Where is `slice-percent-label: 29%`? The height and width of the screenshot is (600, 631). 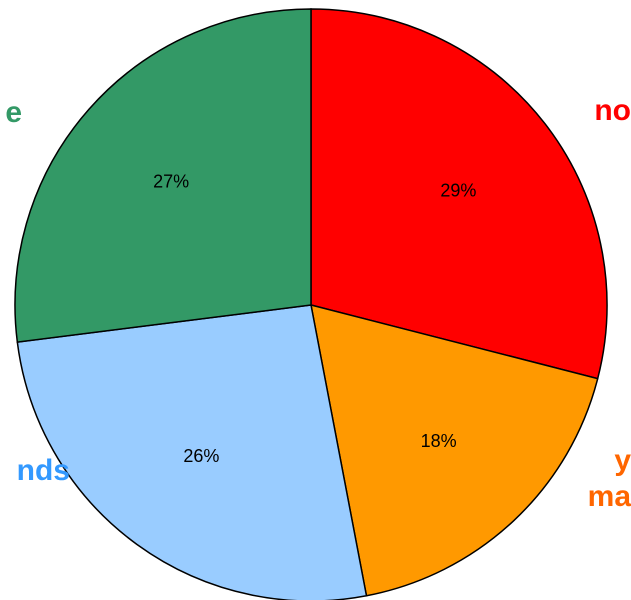
slice-percent-label: 29% is located at coordinates (458, 191).